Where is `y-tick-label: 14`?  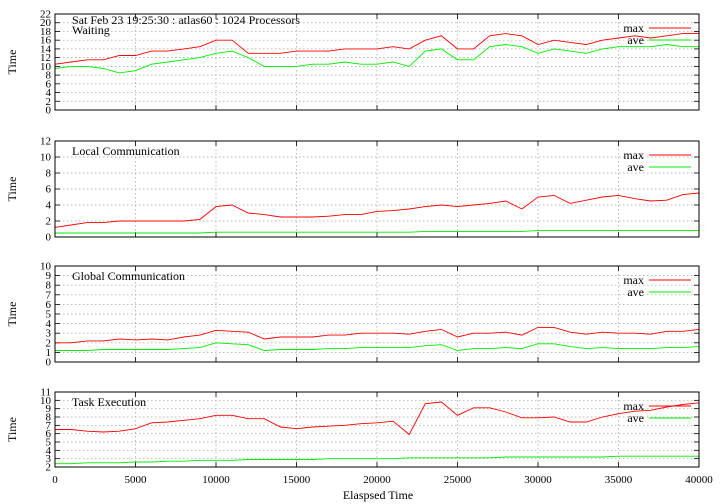 y-tick-label: 14 is located at coordinates (46, 49).